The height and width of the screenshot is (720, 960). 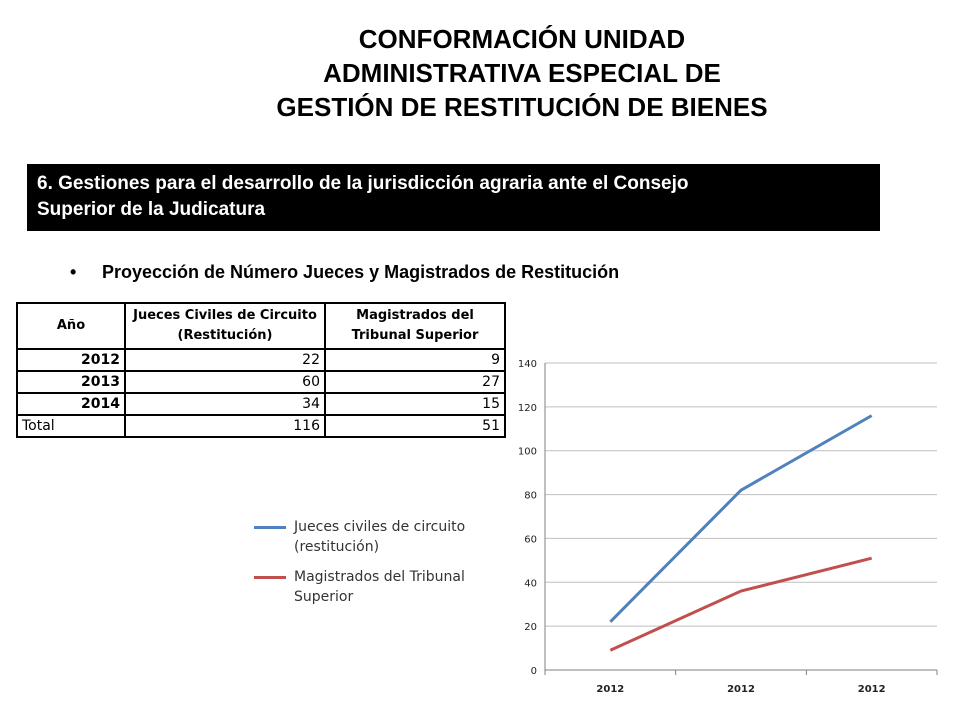 I want to click on cell-magistrados: 9, so click(x=415, y=360).